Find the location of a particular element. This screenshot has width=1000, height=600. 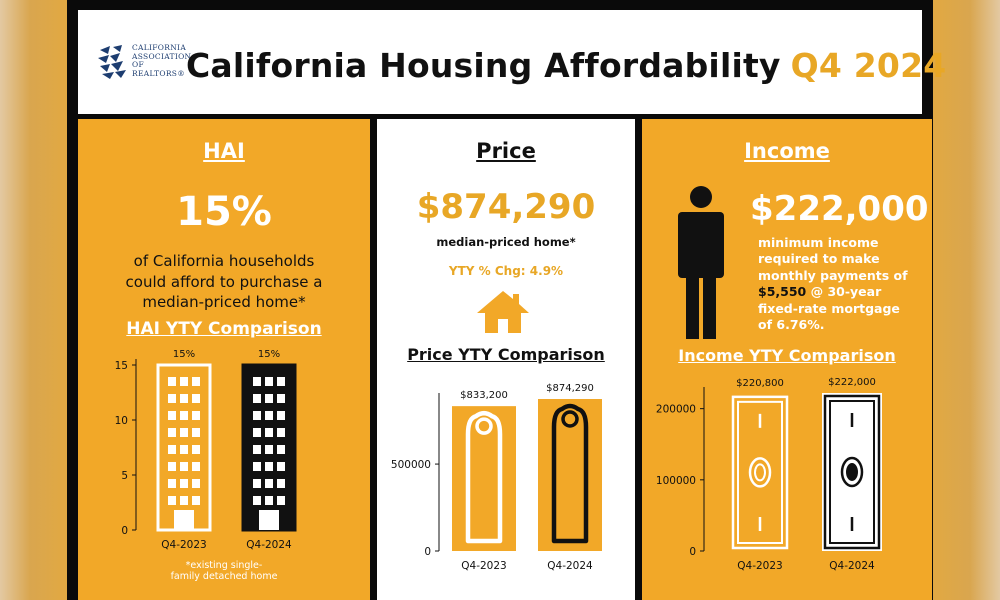

price-description: median-priced home* is located at coordinates (506, 242).